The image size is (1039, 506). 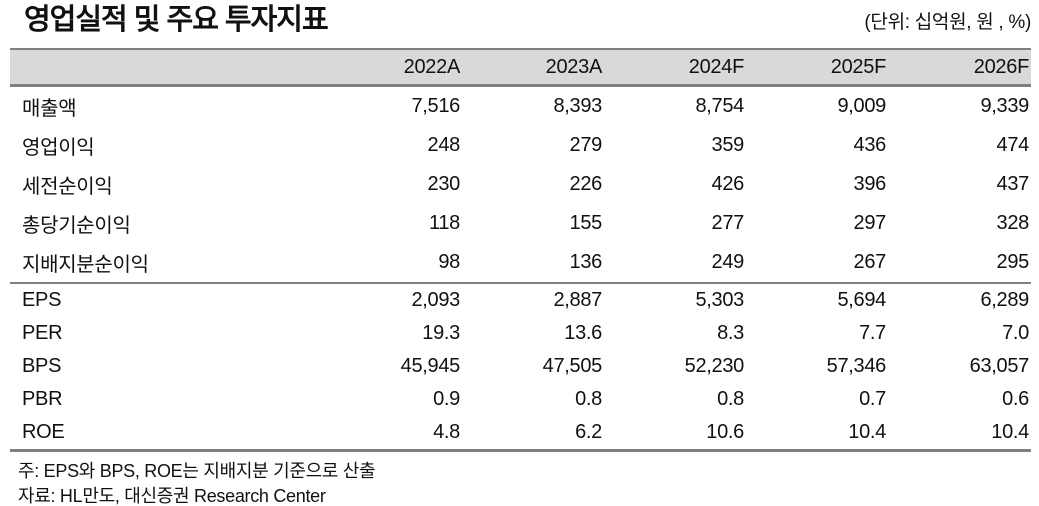 What do you see at coordinates (577, 300) in the screenshot?
I see `cell: 2,887` at bounding box center [577, 300].